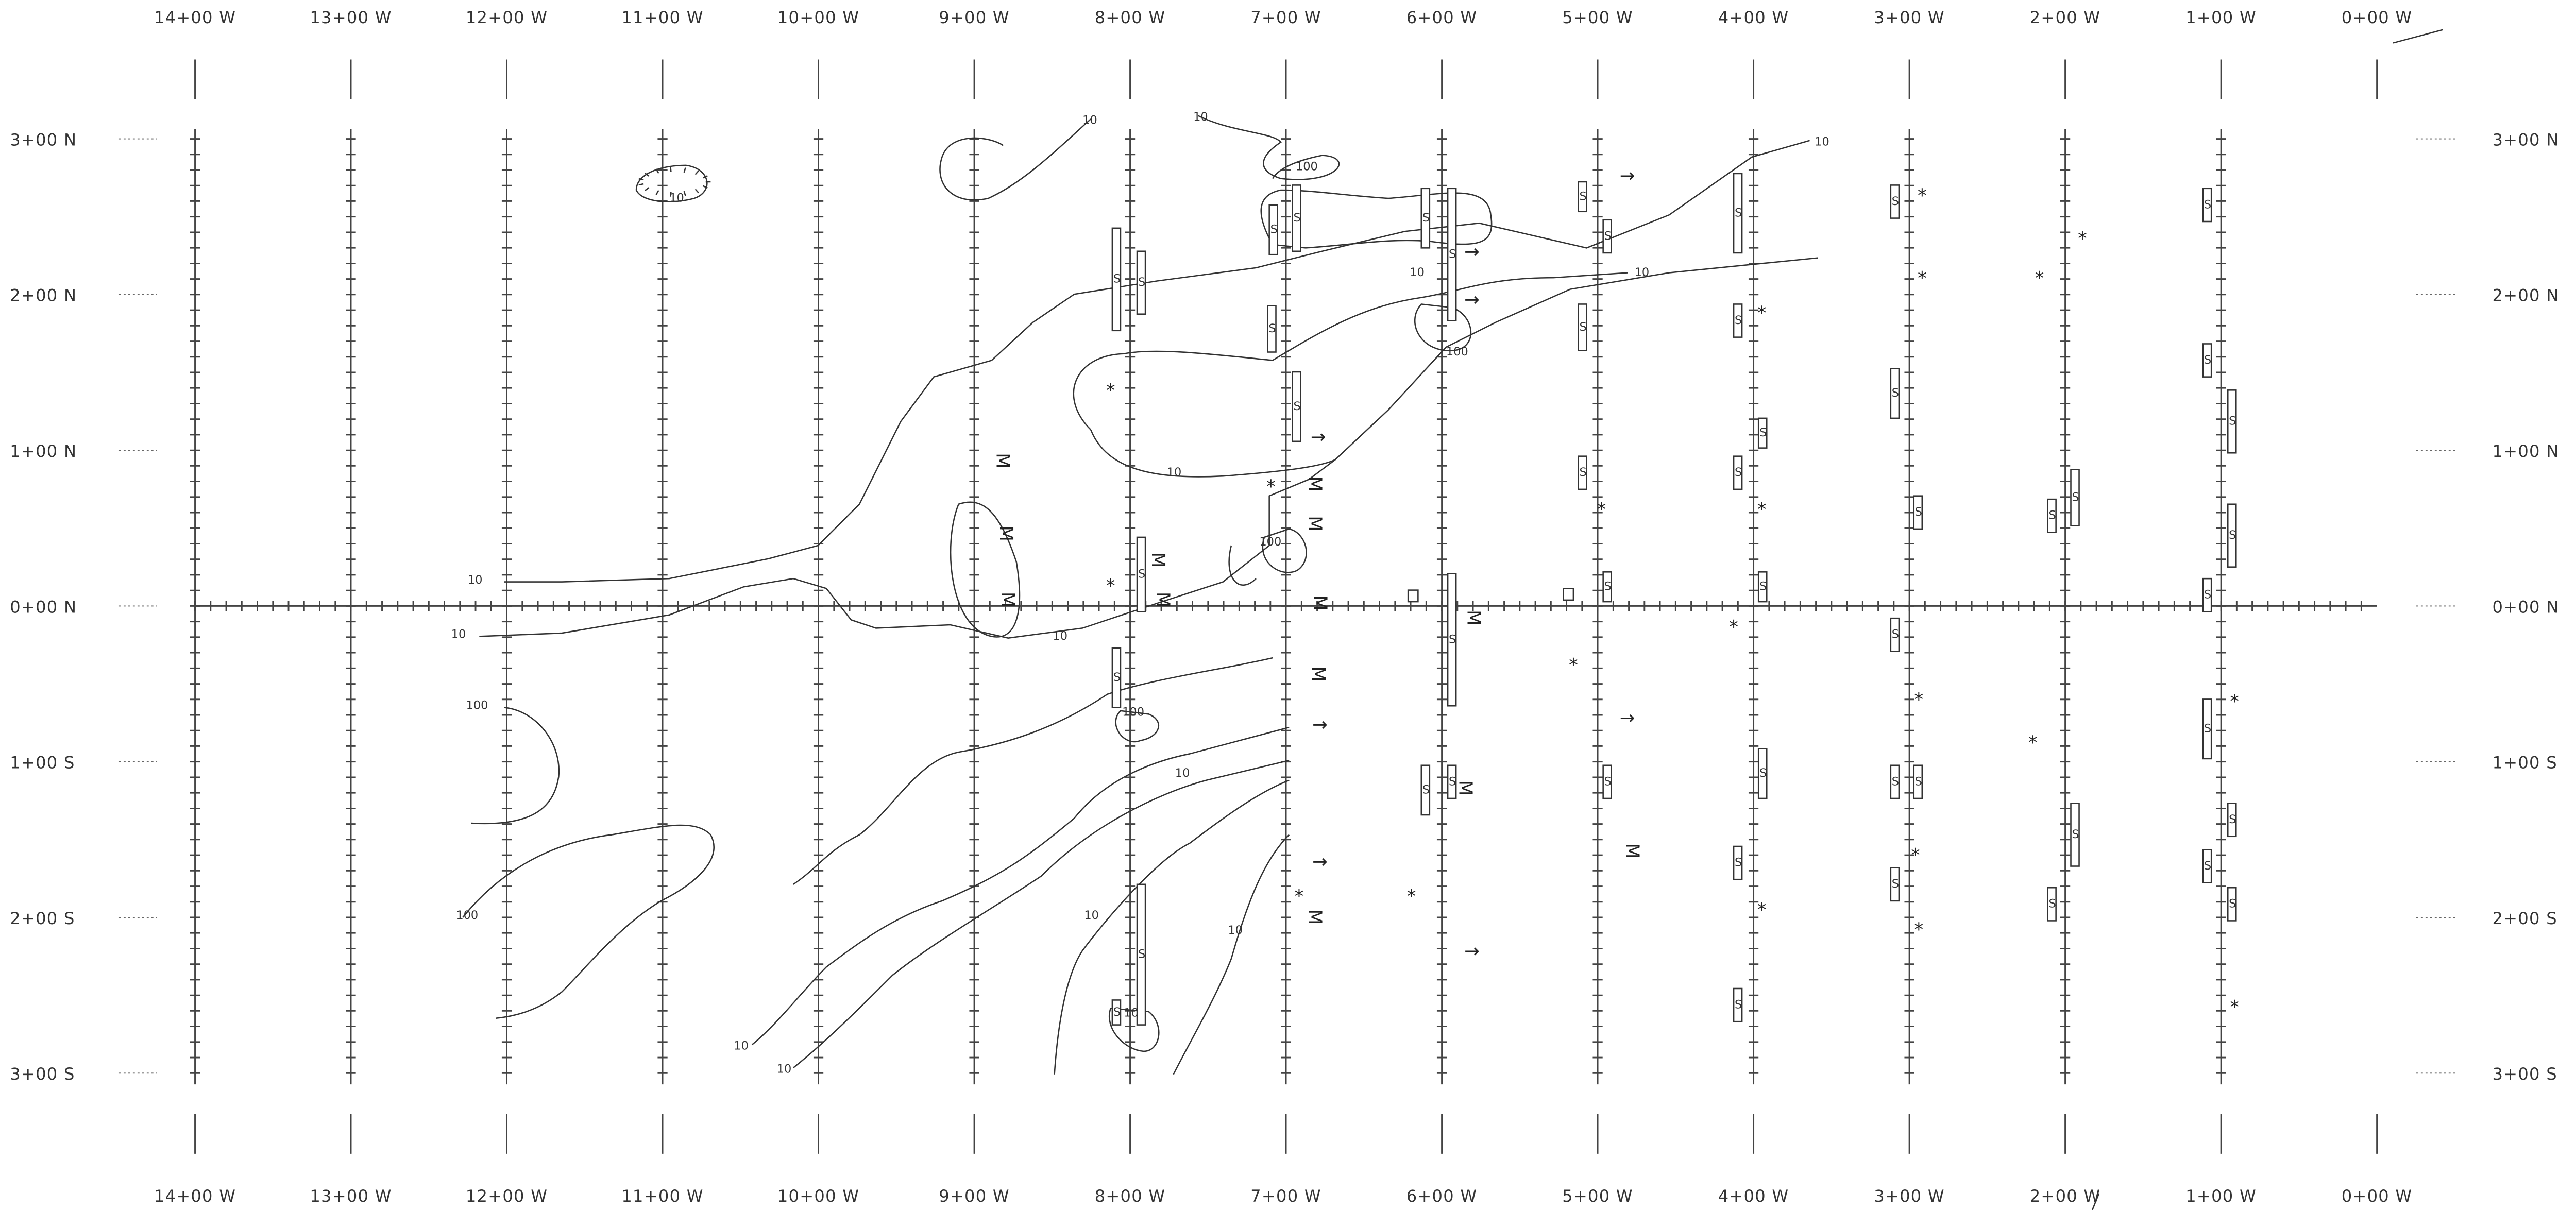 The width and height of the screenshot is (2576, 1210). I want to click on left-northing-label: 2+00 N, so click(43, 295).